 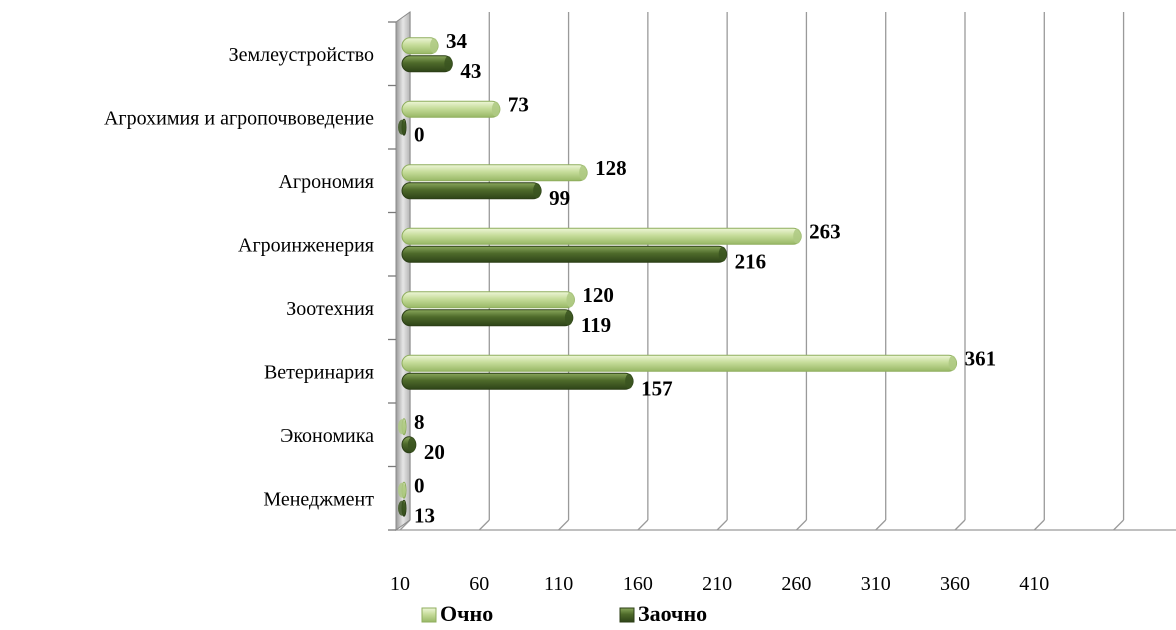 I want to click on x-tick-label: 260, so click(x=796, y=584).